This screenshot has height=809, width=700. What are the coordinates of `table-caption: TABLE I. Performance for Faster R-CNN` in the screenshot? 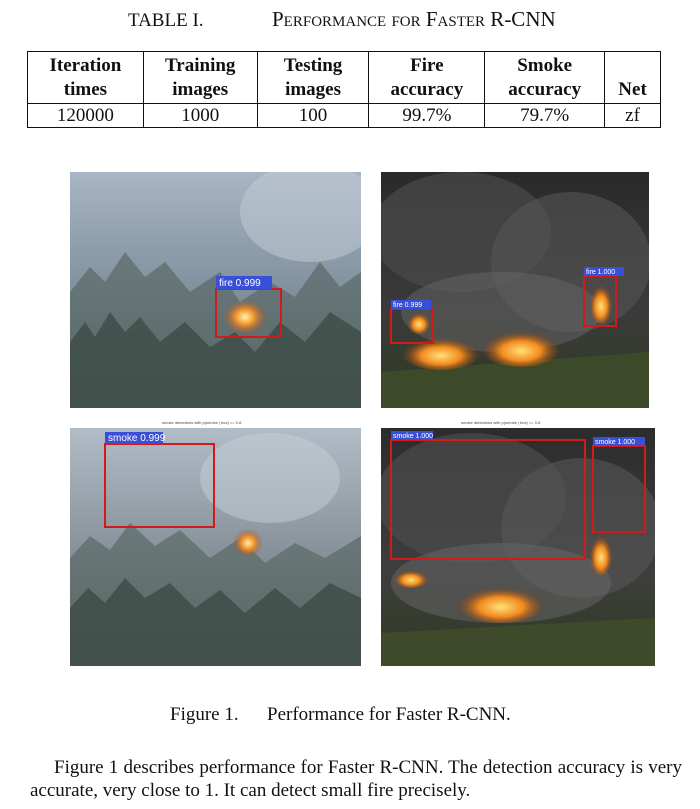 It's located at (350, 22).